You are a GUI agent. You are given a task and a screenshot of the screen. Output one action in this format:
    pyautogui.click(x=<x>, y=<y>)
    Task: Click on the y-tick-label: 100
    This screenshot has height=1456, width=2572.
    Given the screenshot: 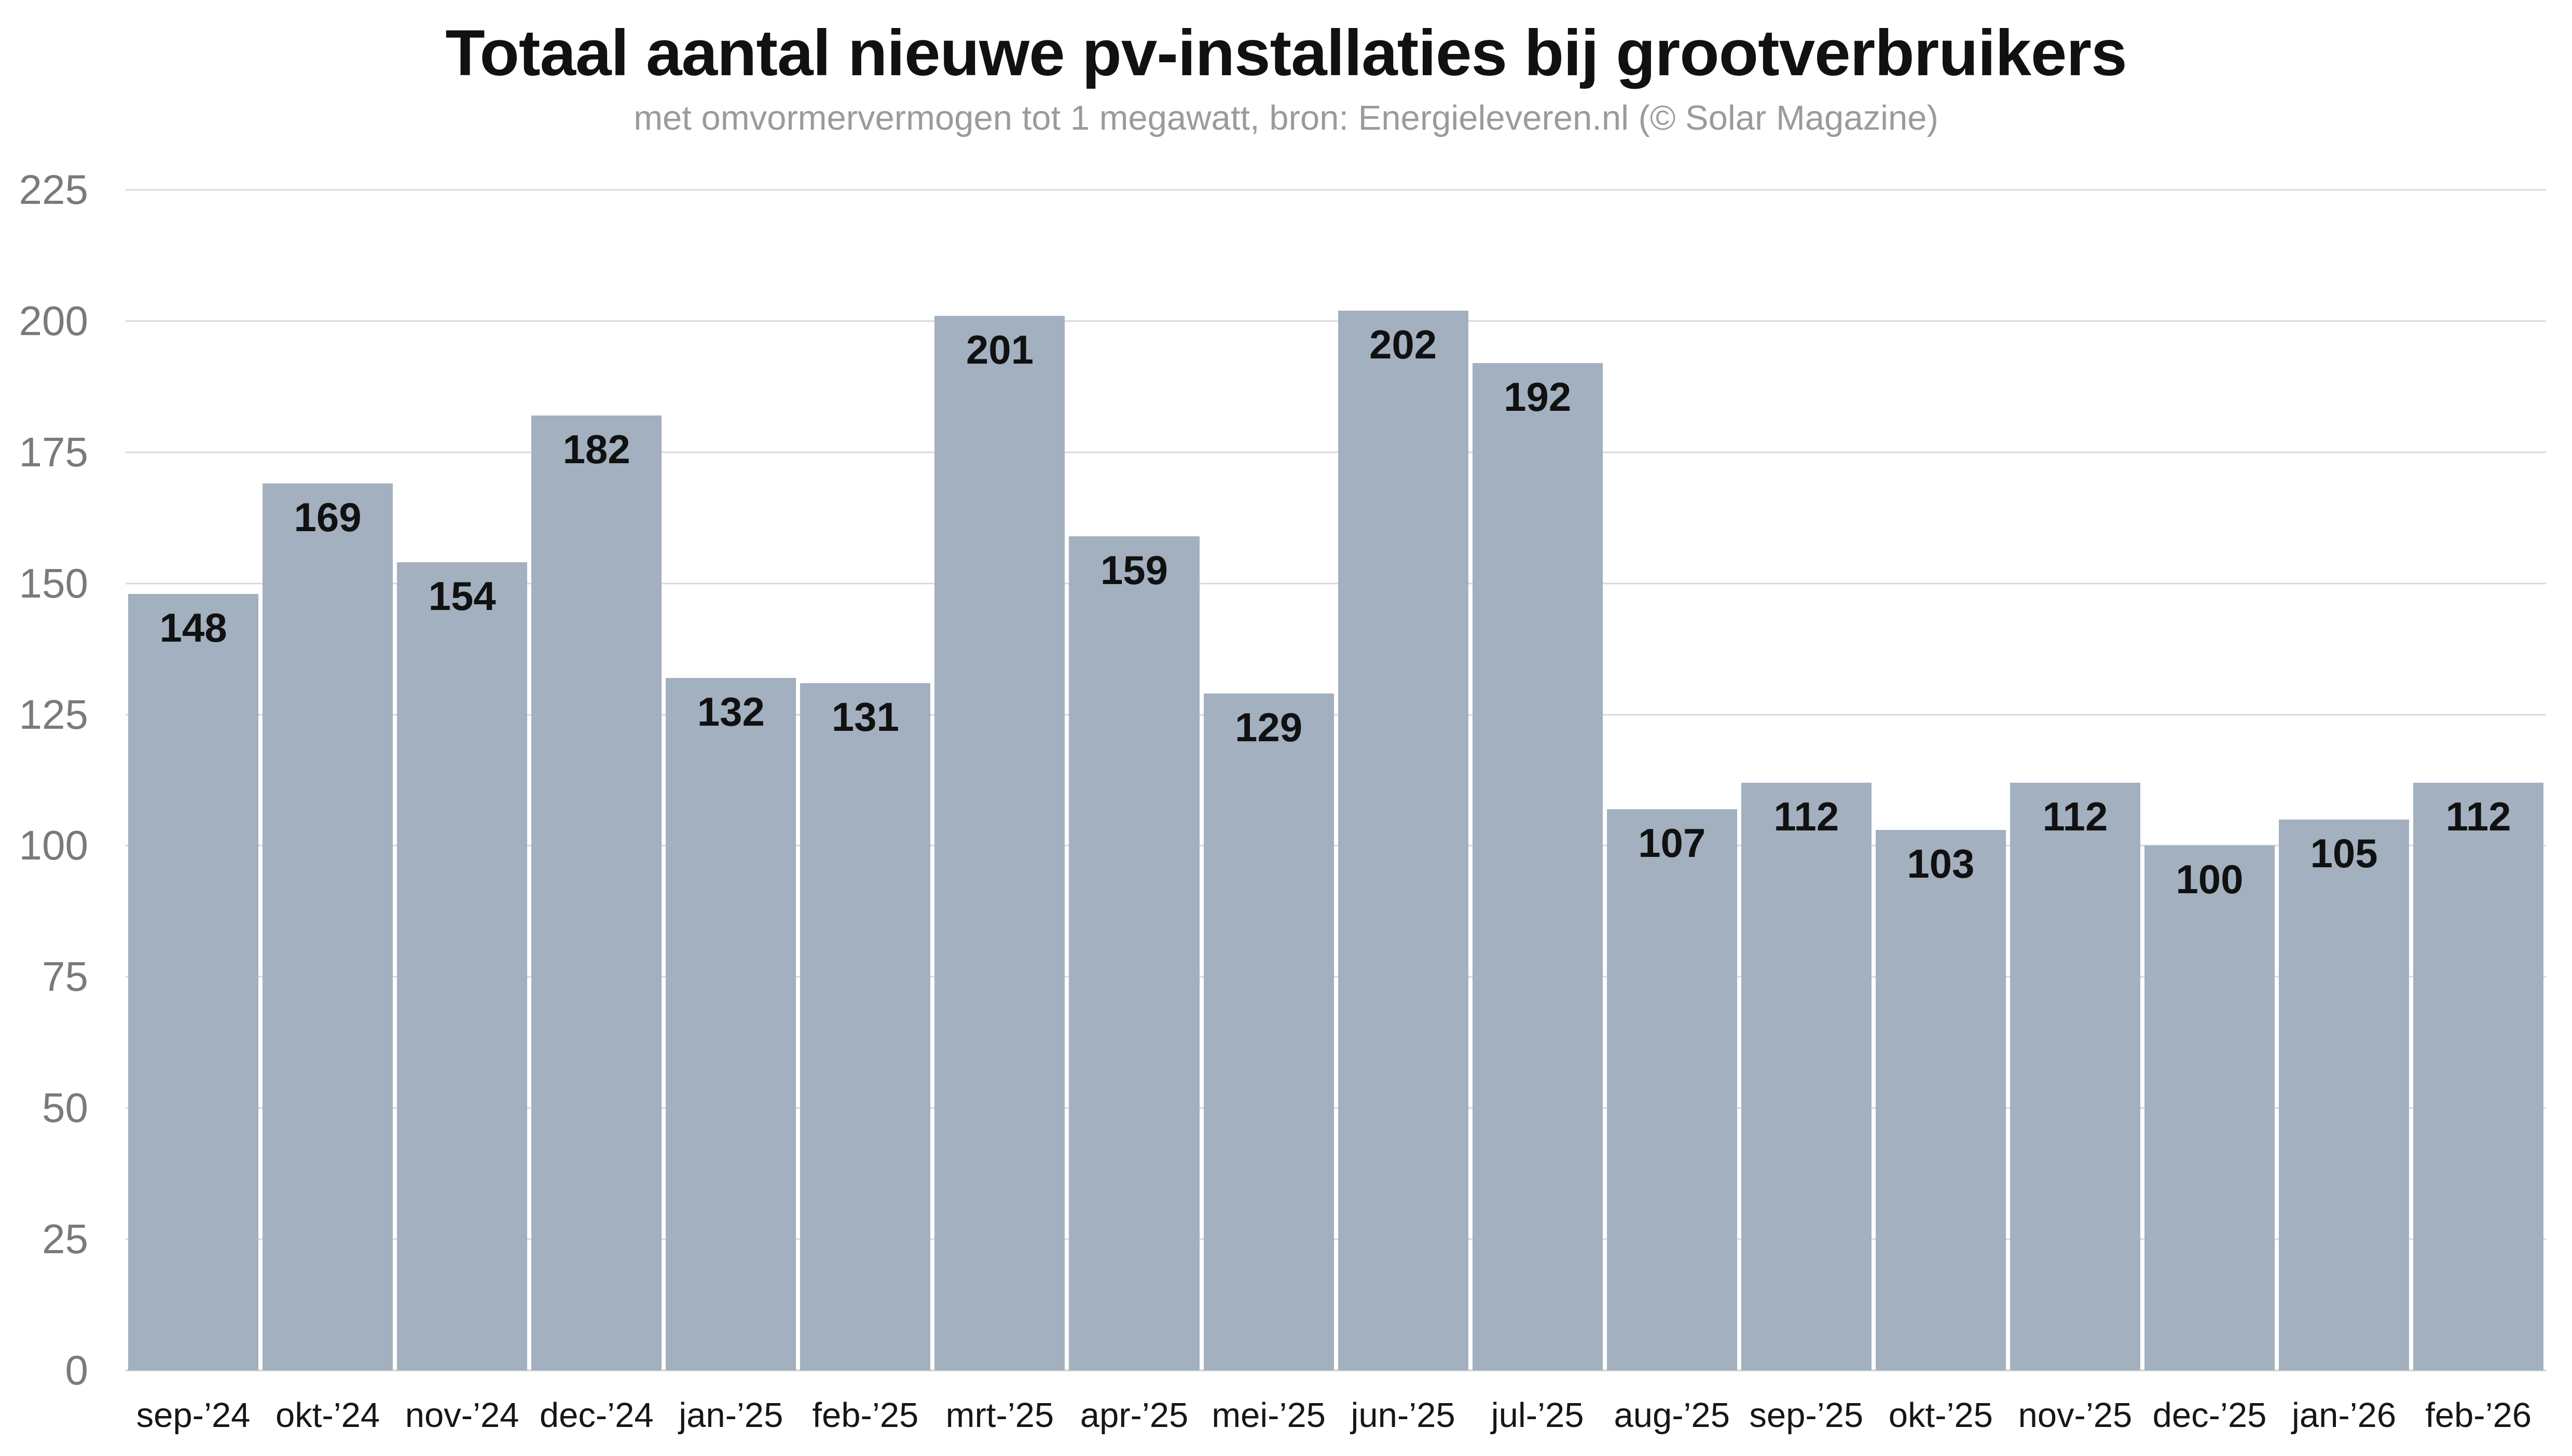 What is the action you would take?
    pyautogui.click(x=54, y=845)
    